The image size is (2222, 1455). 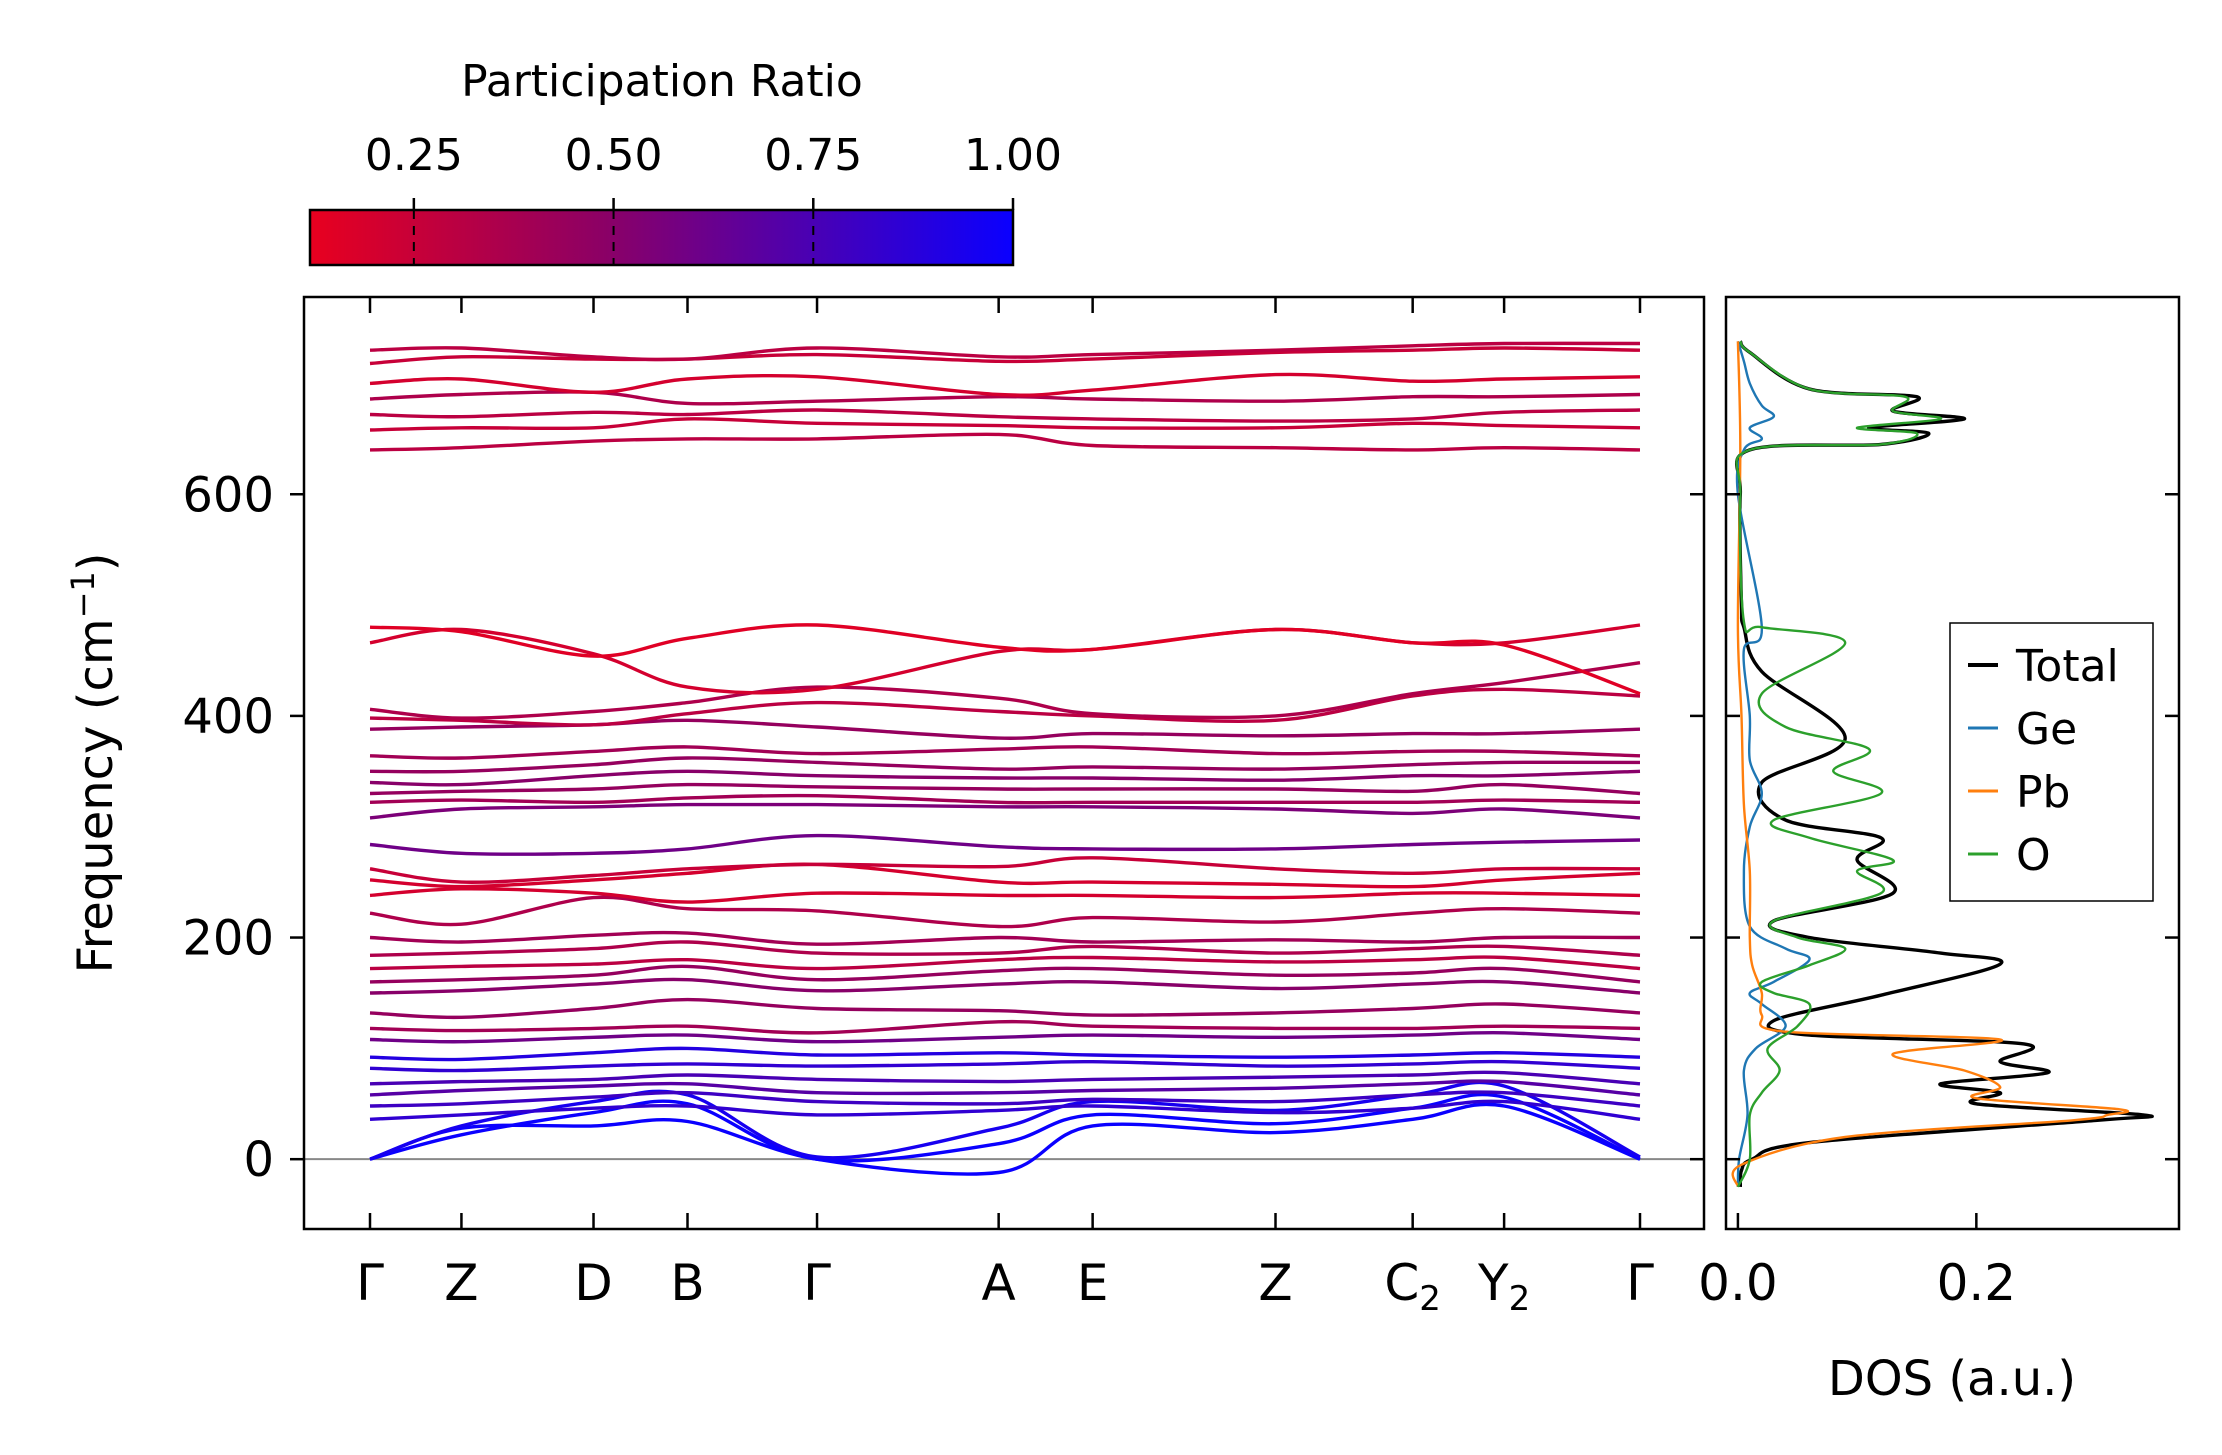 What do you see at coordinates (713, 197) in the screenshot?
I see `colorbar-ticks: 0.25 0.50 0.75 1.00` at bounding box center [713, 197].